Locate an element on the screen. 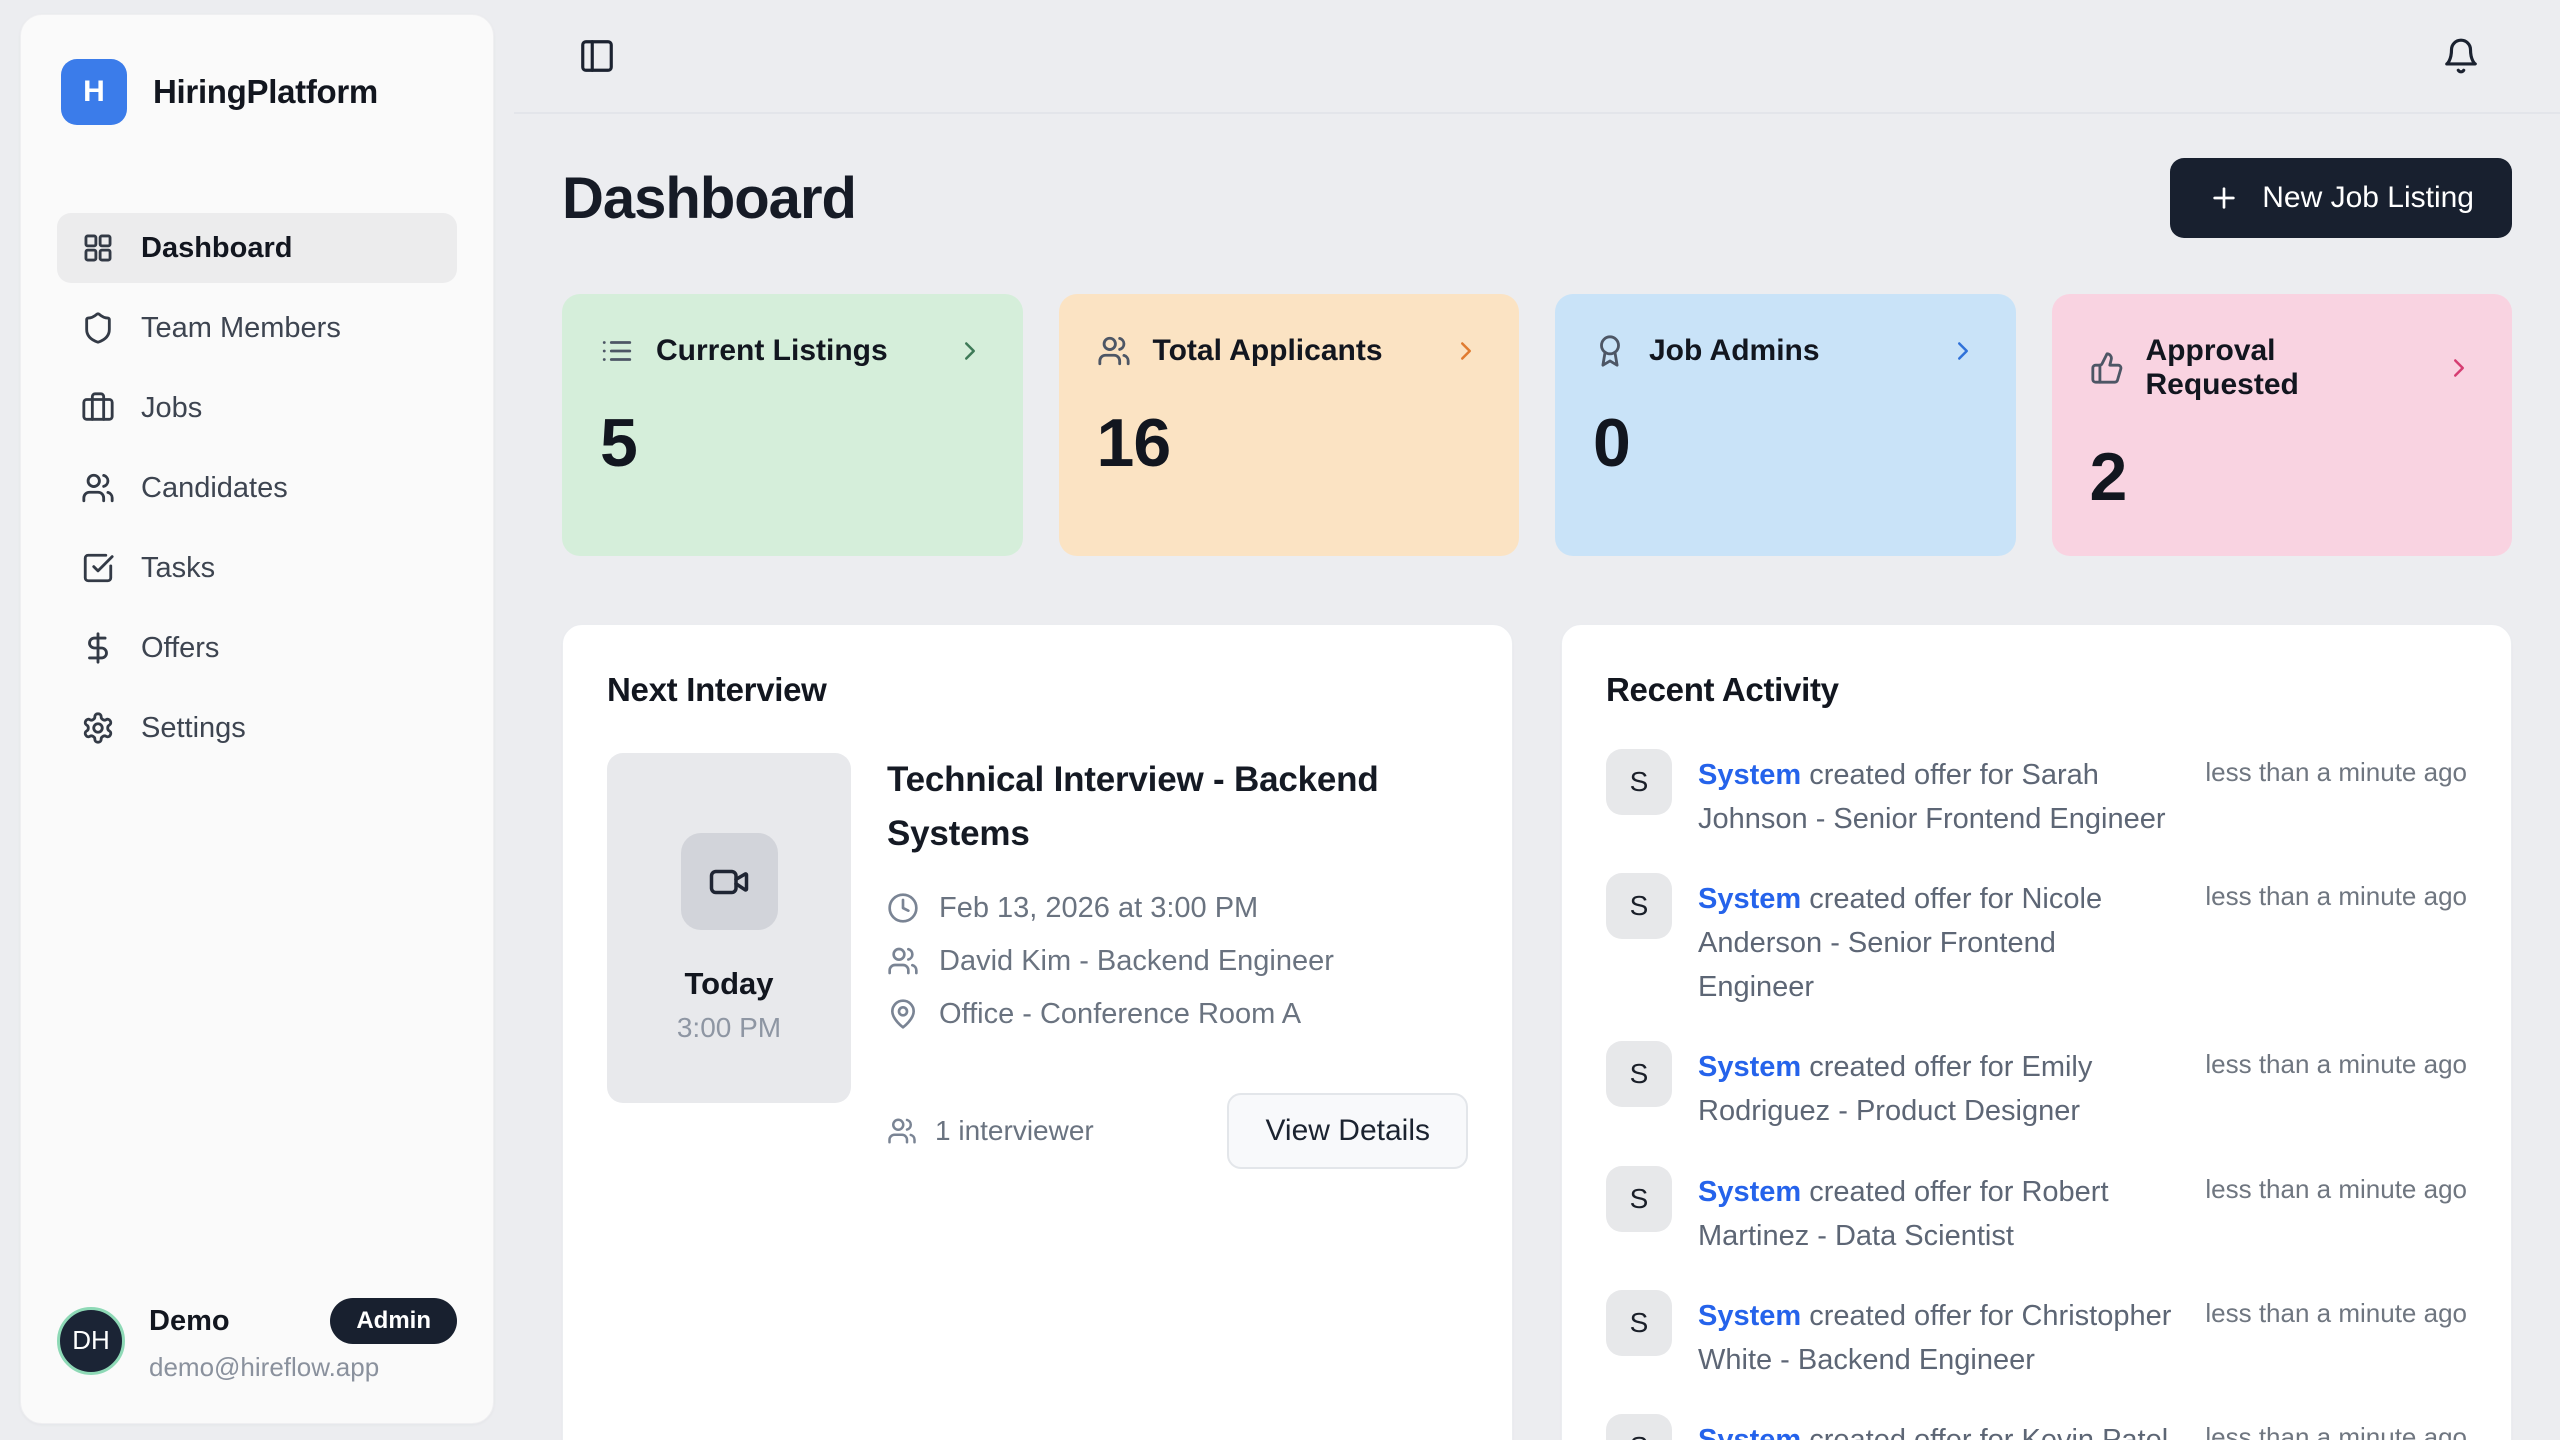  app-logo-letter: H is located at coordinates (94, 91).